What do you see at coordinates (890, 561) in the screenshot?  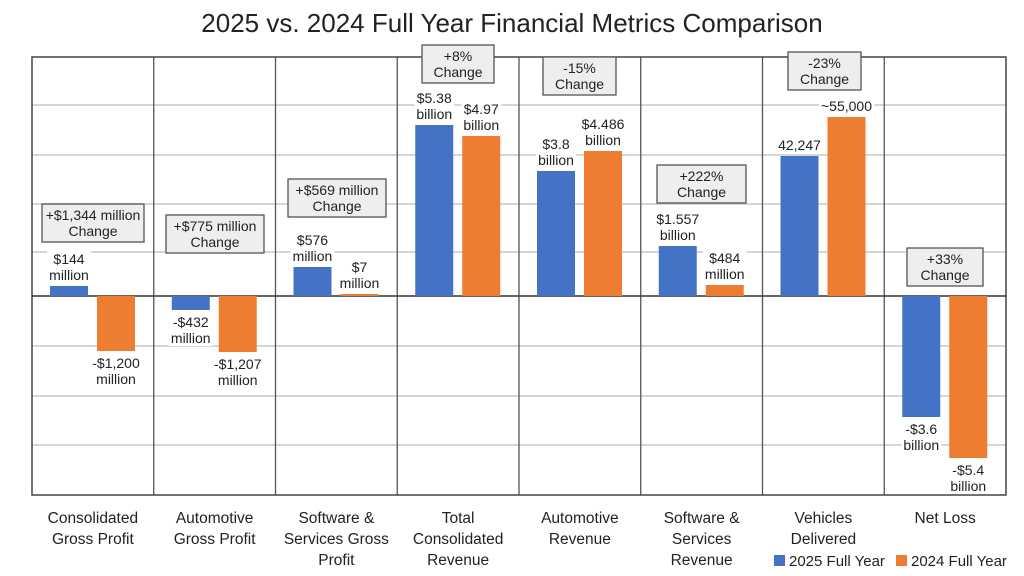 I see `legend: 2025 Full Year 2024 Full Year` at bounding box center [890, 561].